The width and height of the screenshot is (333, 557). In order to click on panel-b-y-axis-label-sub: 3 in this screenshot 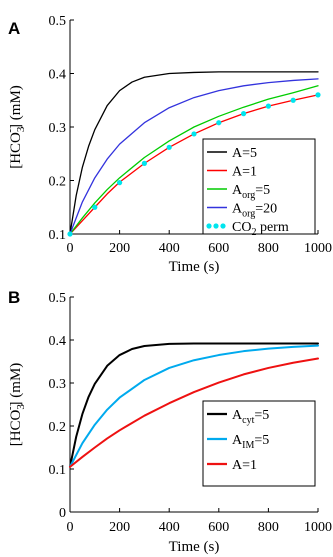, I will do `click(21, 407)`.